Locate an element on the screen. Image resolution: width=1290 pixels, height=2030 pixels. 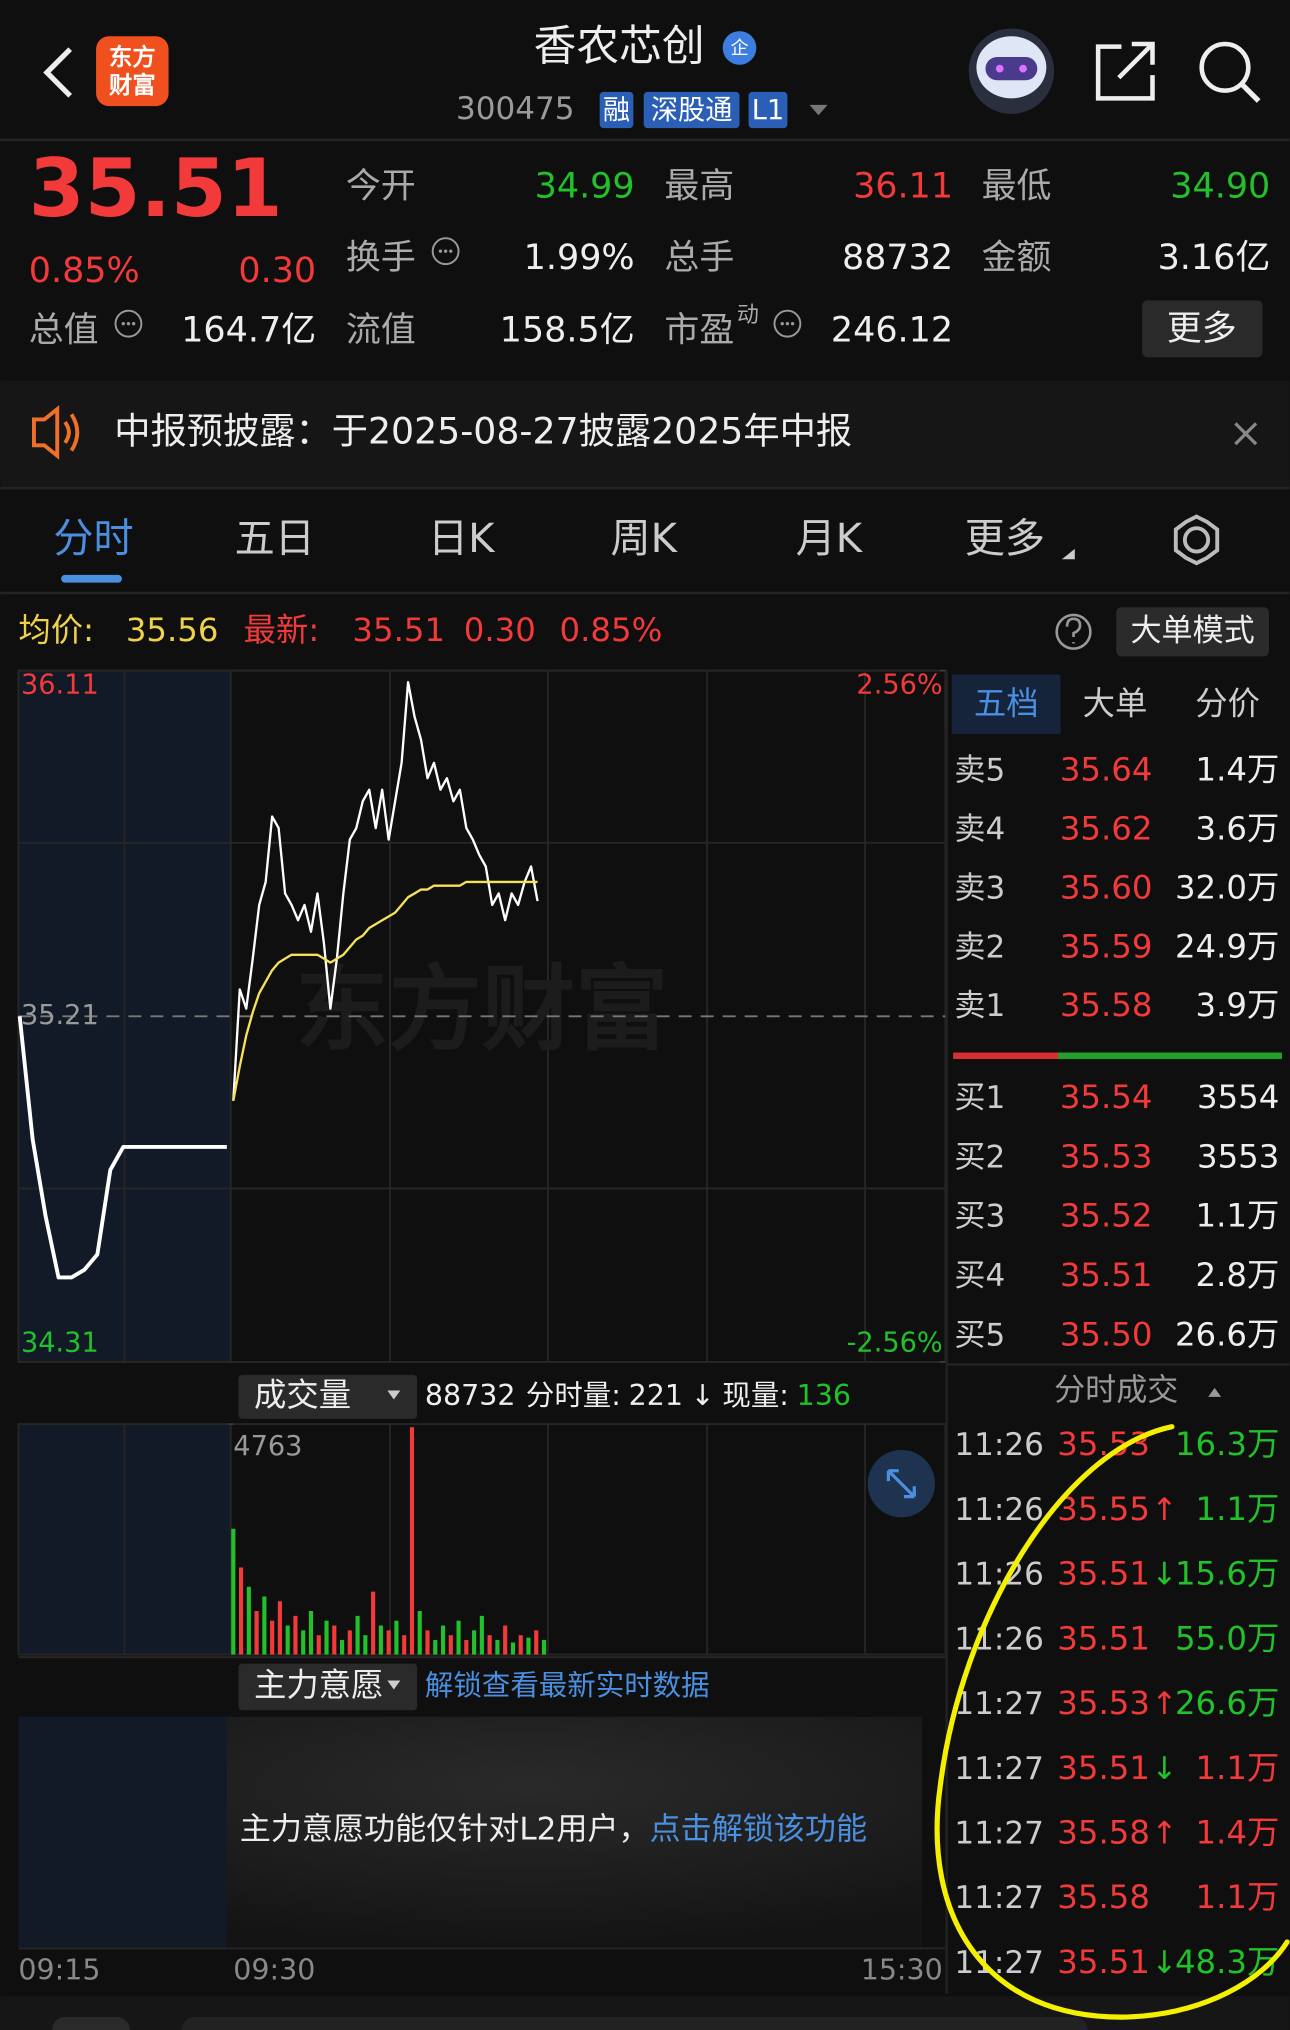
book-tab: 大单 is located at coordinates (1115, 704).